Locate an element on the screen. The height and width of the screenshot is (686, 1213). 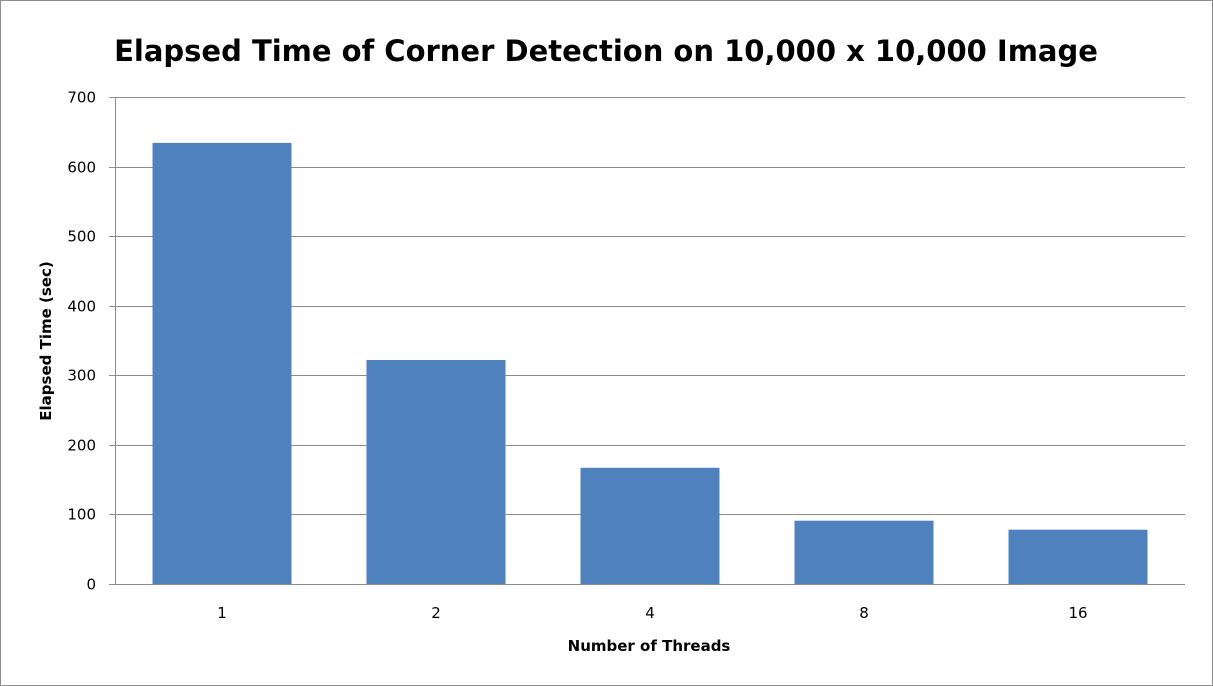
y-tick-label: 500 is located at coordinates (81, 237).